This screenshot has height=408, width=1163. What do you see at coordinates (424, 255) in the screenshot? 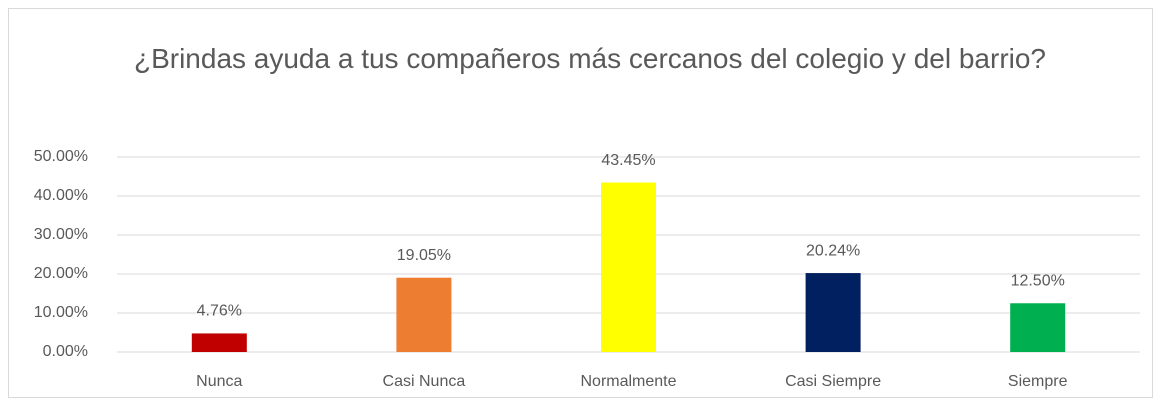
I see `value-label: 19.05%` at bounding box center [424, 255].